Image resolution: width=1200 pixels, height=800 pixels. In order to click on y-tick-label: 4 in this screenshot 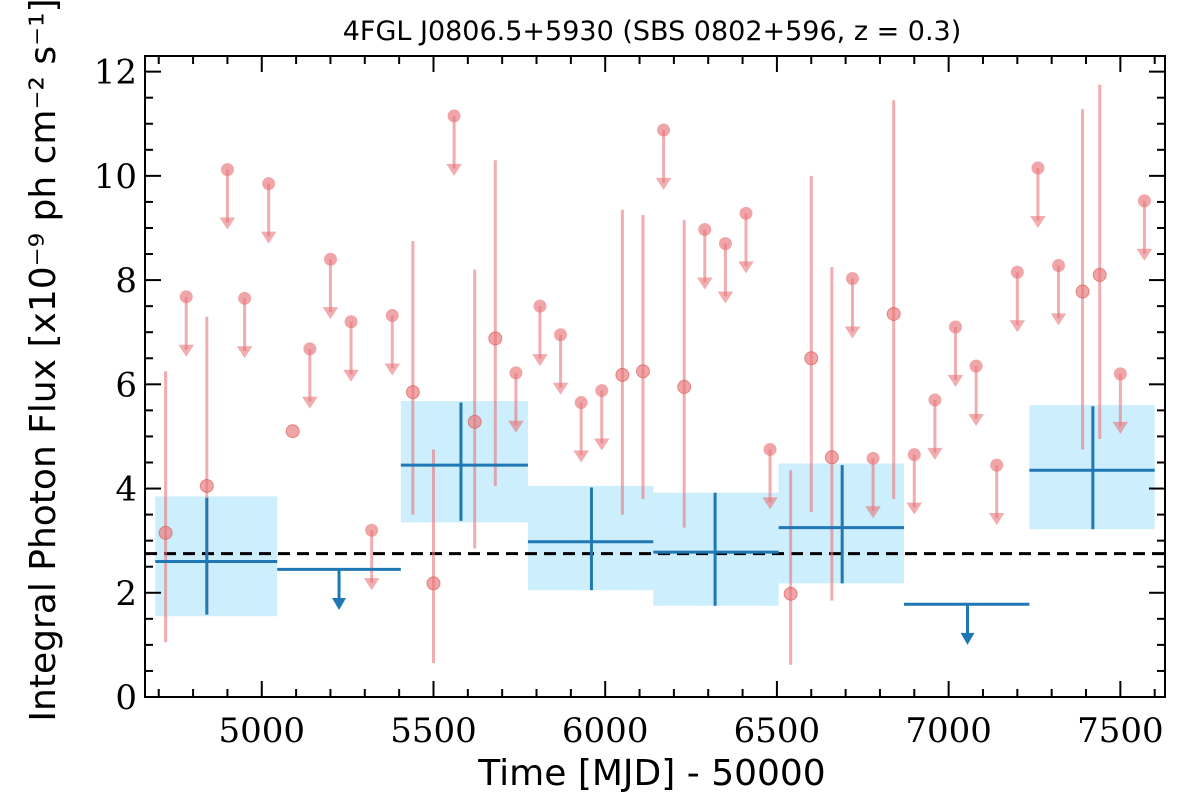, I will do `click(126, 490)`.